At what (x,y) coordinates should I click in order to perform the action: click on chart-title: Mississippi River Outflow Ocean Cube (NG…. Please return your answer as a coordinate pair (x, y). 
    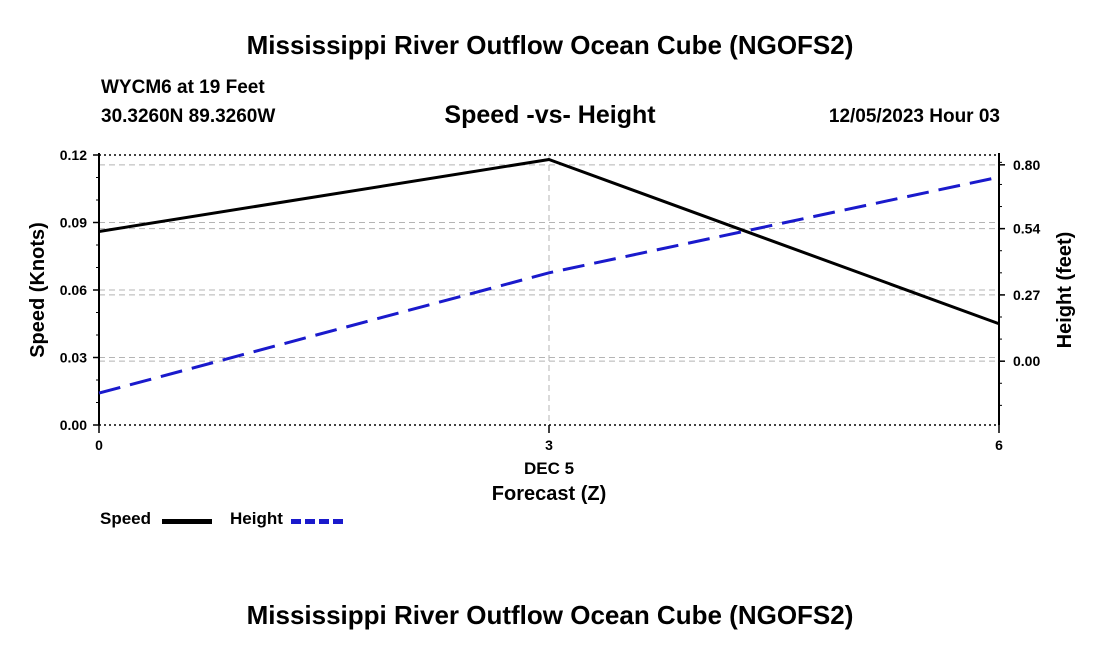
    Looking at the image, I should click on (550, 45).